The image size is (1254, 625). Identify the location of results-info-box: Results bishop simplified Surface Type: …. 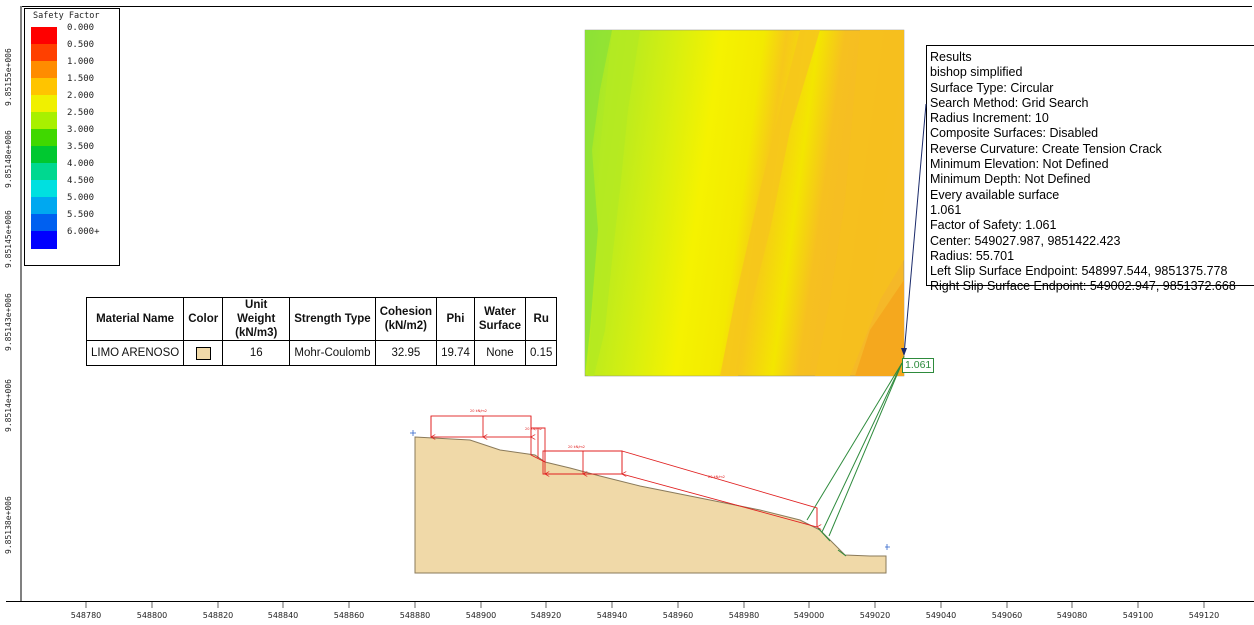
(1090, 169).